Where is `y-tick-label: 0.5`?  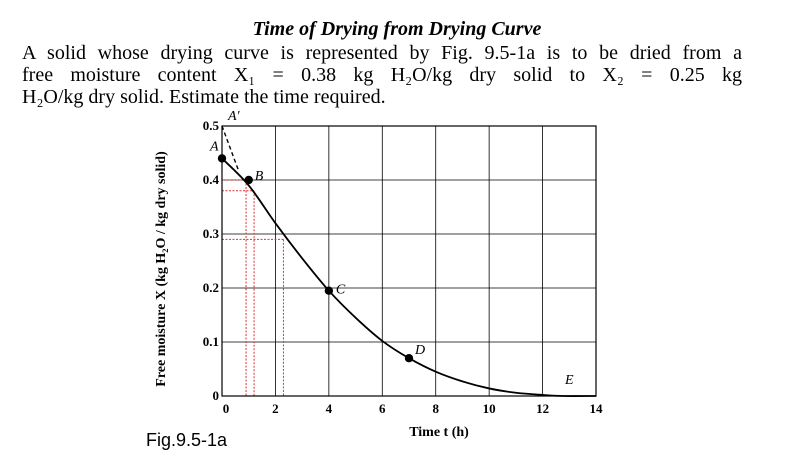
y-tick-label: 0.5 is located at coordinates (211, 125).